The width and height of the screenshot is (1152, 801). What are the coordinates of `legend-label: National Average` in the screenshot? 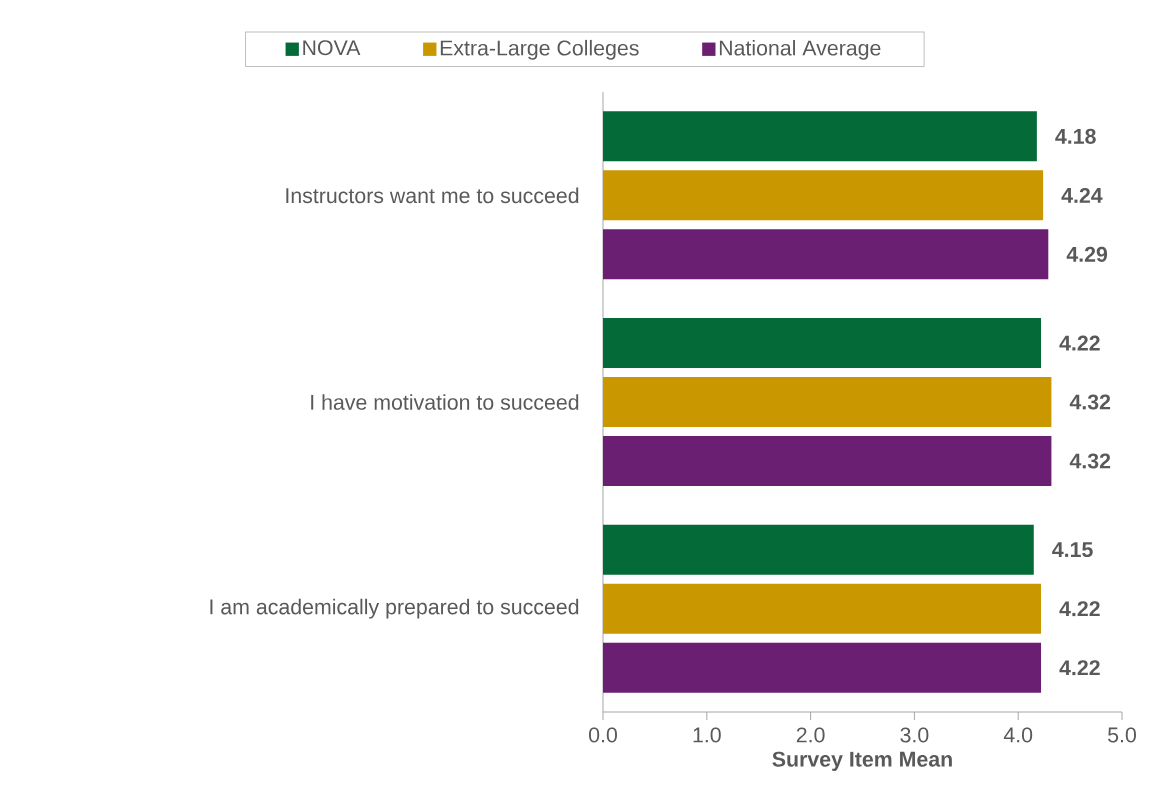 It's located at (800, 49).